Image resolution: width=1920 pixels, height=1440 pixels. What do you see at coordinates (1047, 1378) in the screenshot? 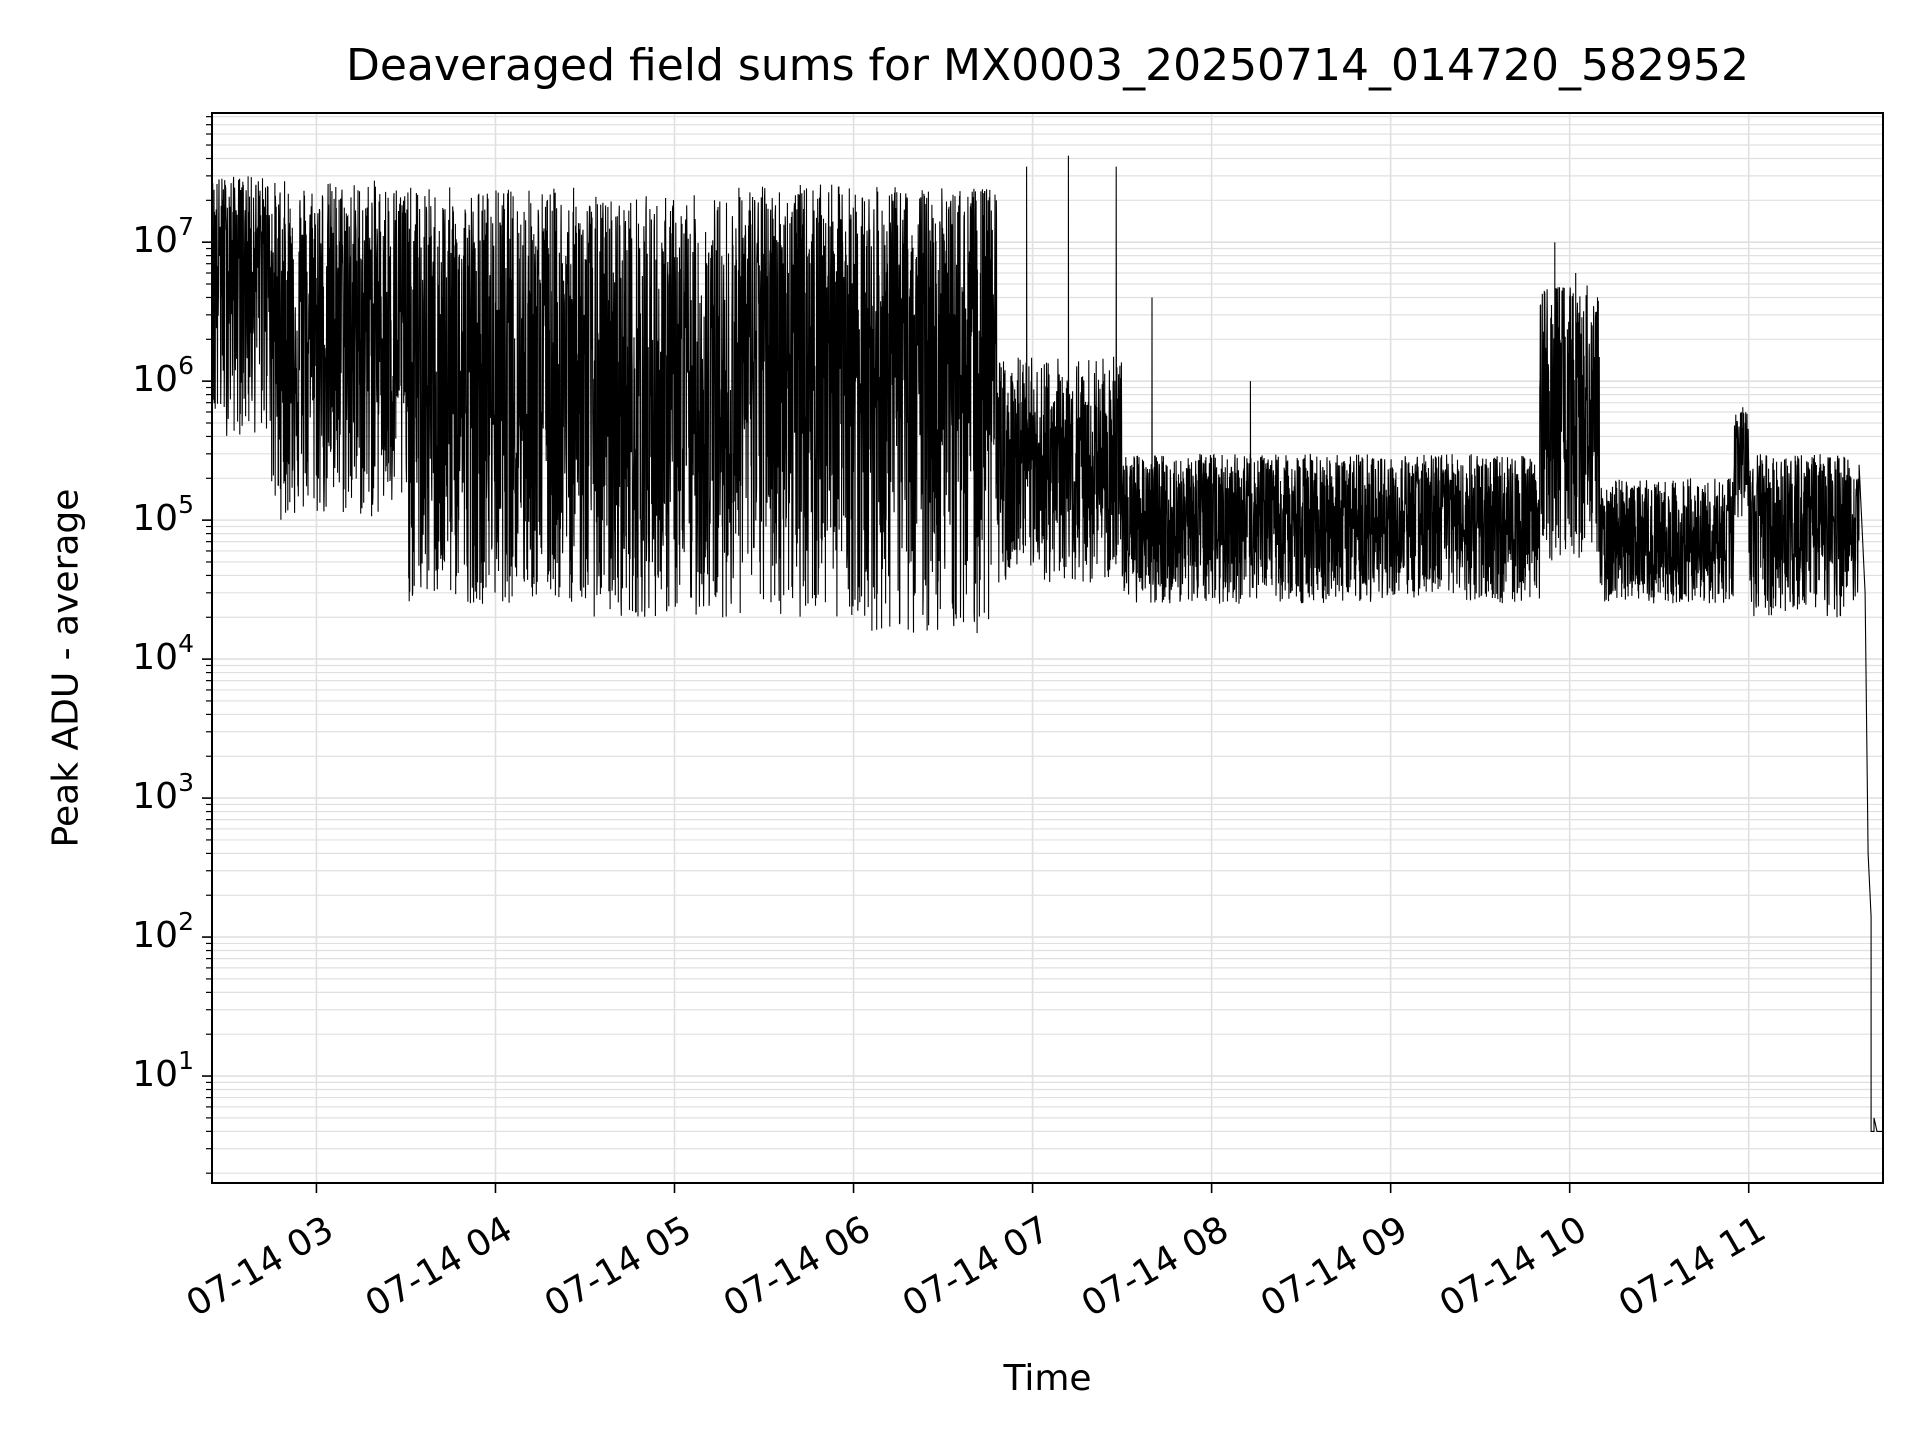
I see `x-axis-label: Time` at bounding box center [1047, 1378].